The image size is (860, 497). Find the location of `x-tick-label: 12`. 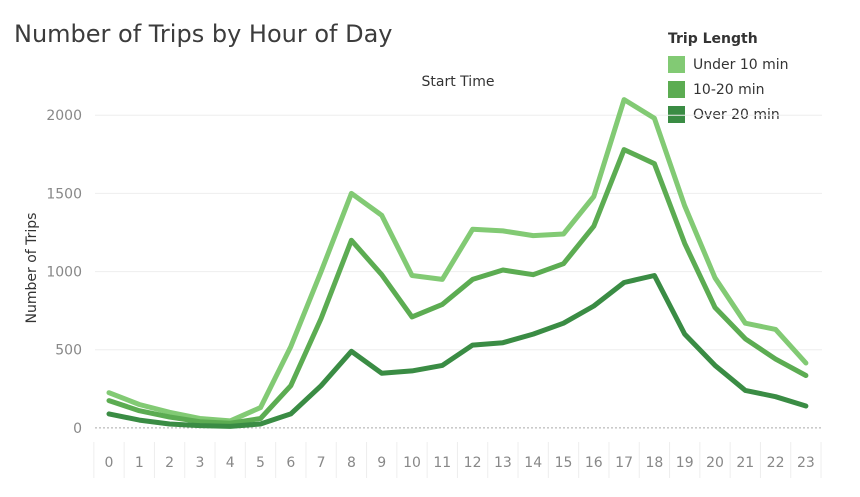

x-tick-label: 12 is located at coordinates (473, 463).